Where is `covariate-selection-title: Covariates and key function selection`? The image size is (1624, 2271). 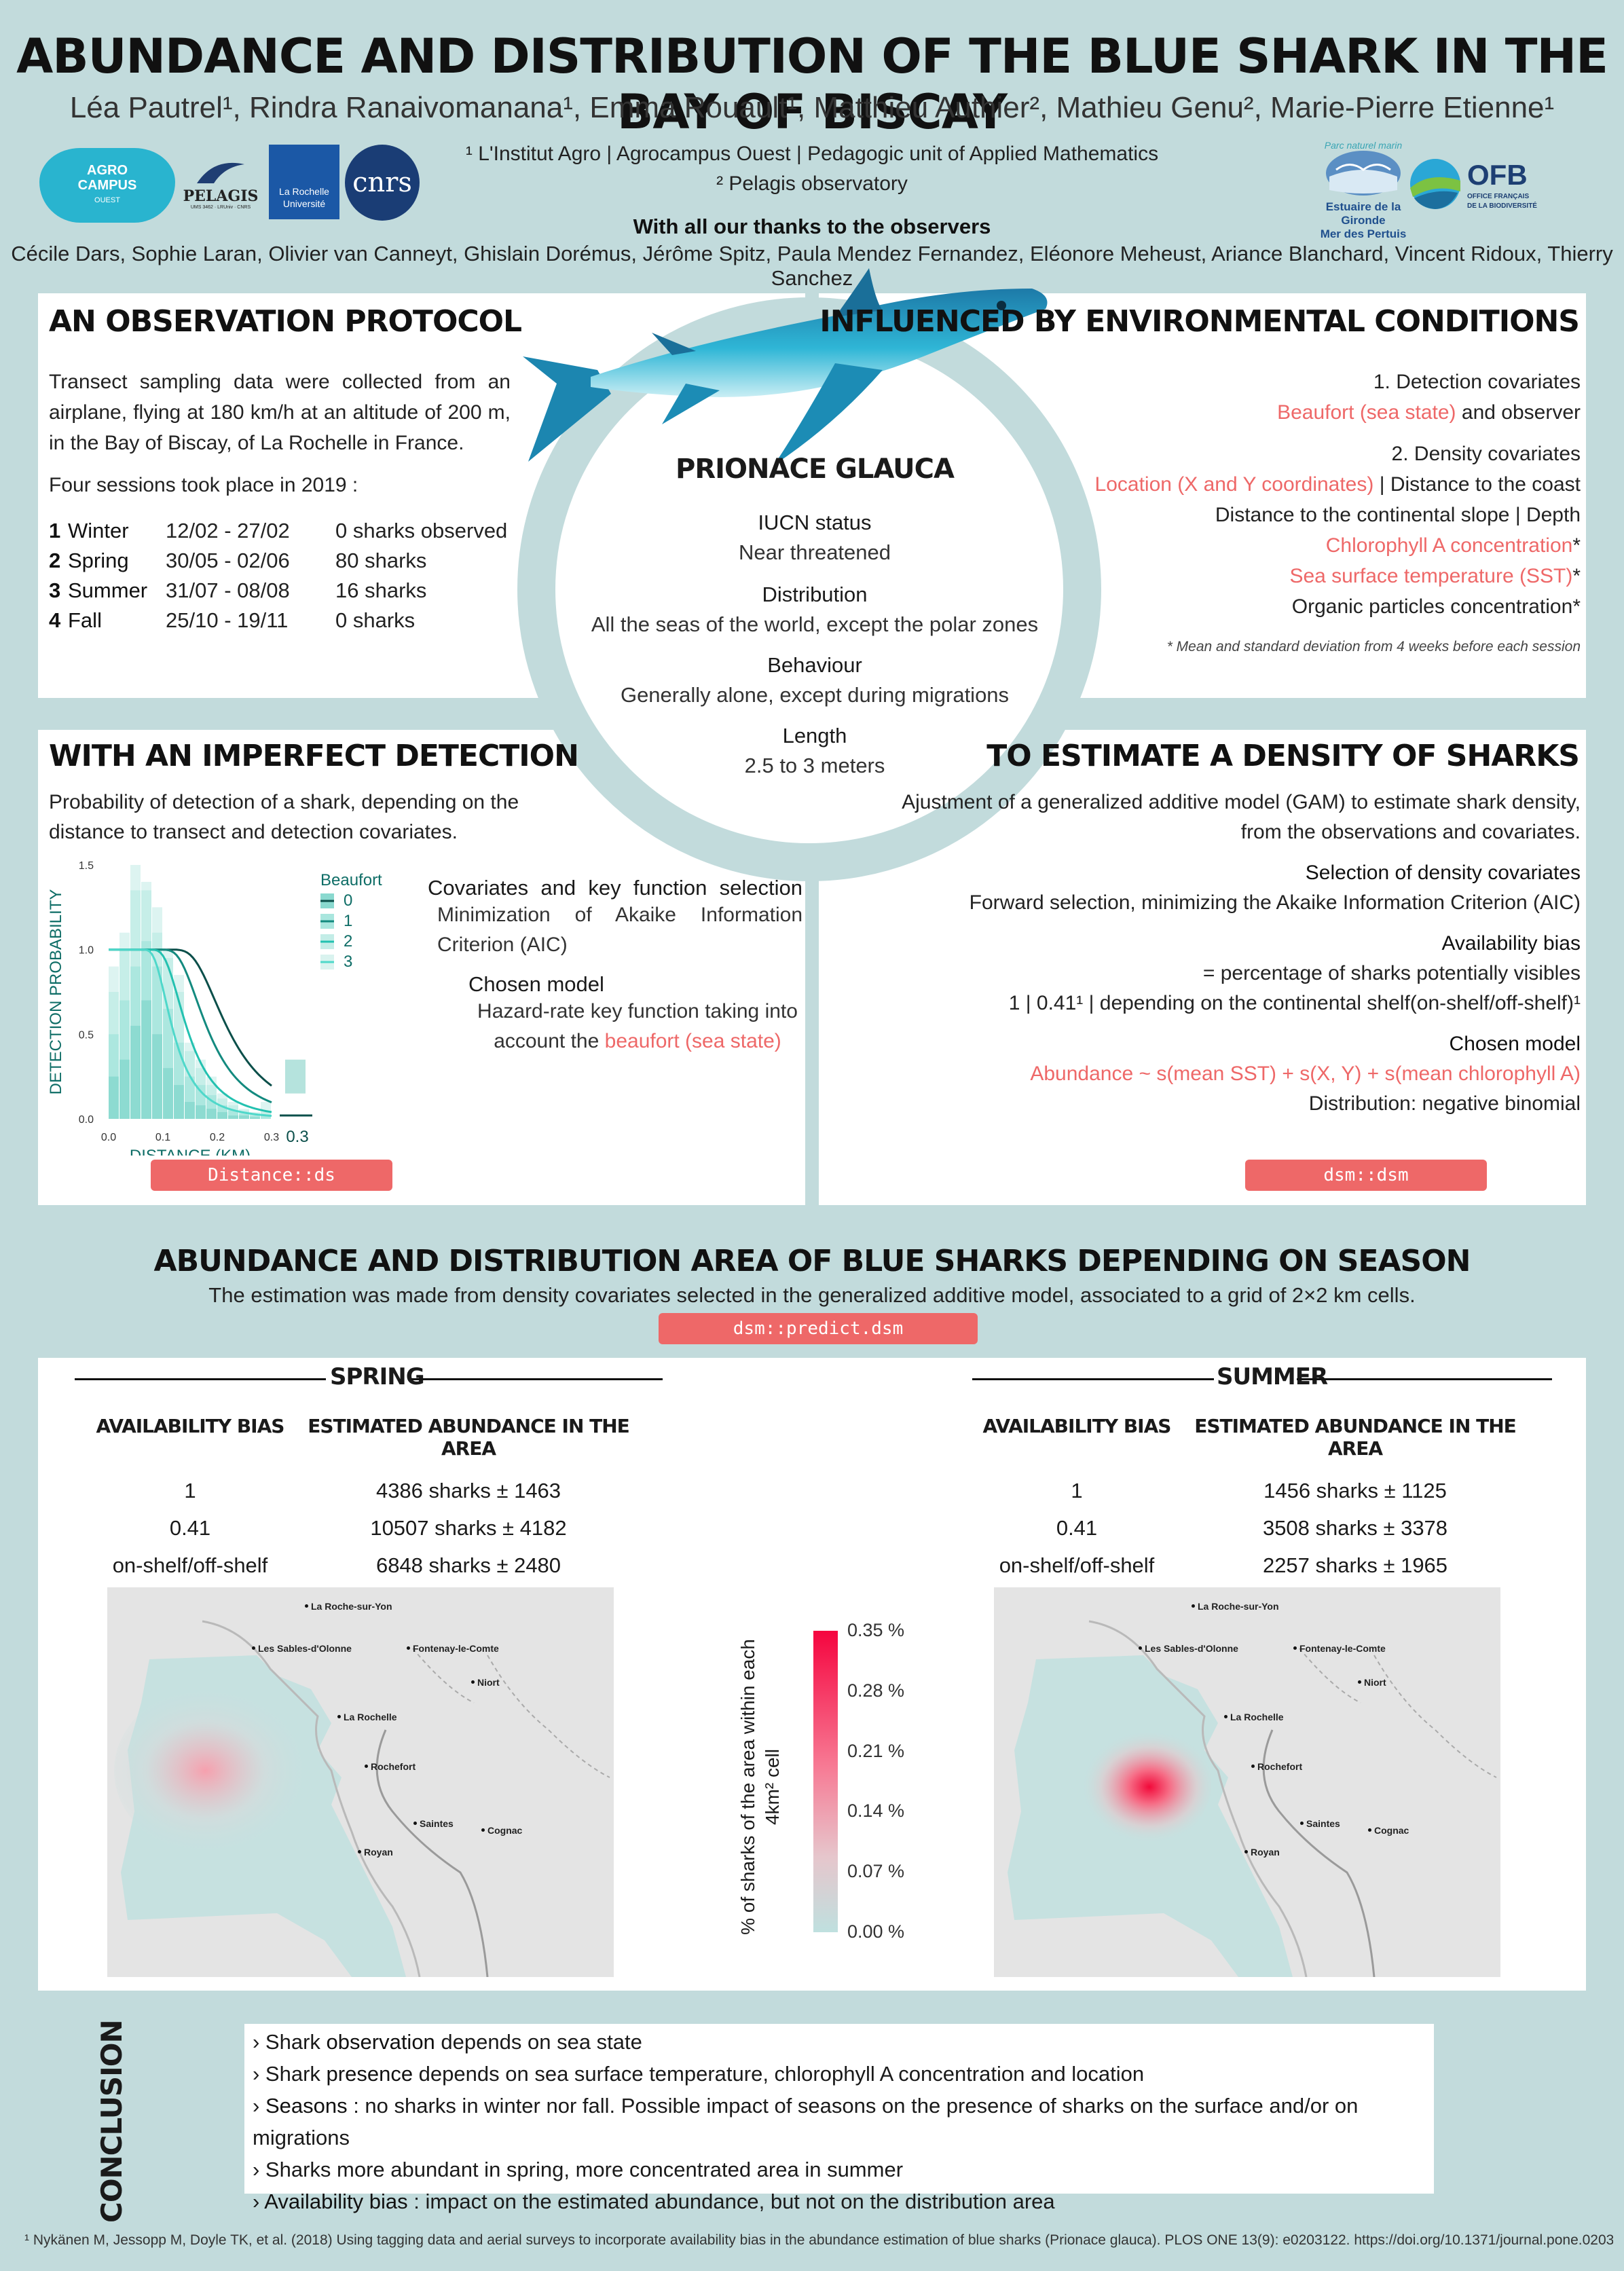 covariate-selection-title: Covariates and key function selection is located at coordinates (615, 888).